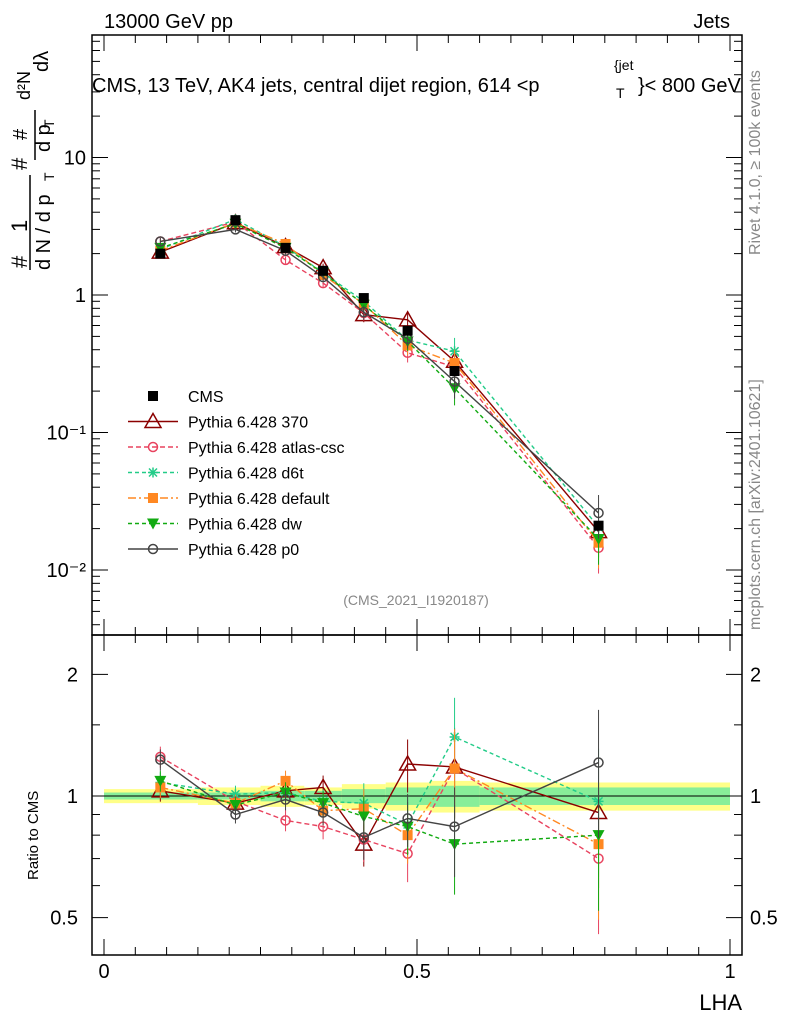 The width and height of the screenshot is (786, 1024). I want to click on svg-text: {jet, so click(624, 65).